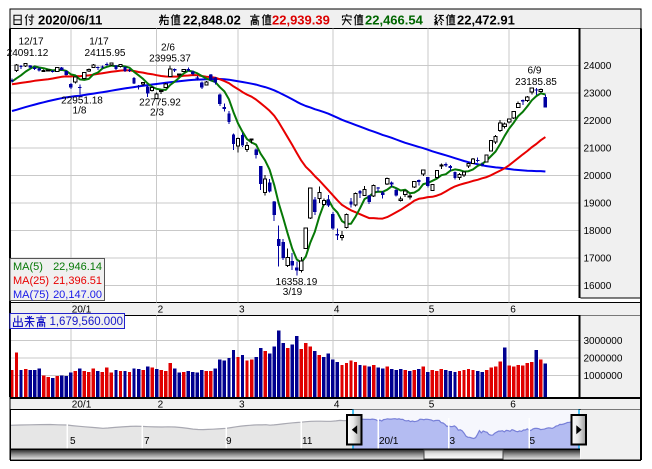  What do you see at coordinates (394, 20) in the screenshot?
I see `svg-text: 22,466.54` at bounding box center [394, 20].